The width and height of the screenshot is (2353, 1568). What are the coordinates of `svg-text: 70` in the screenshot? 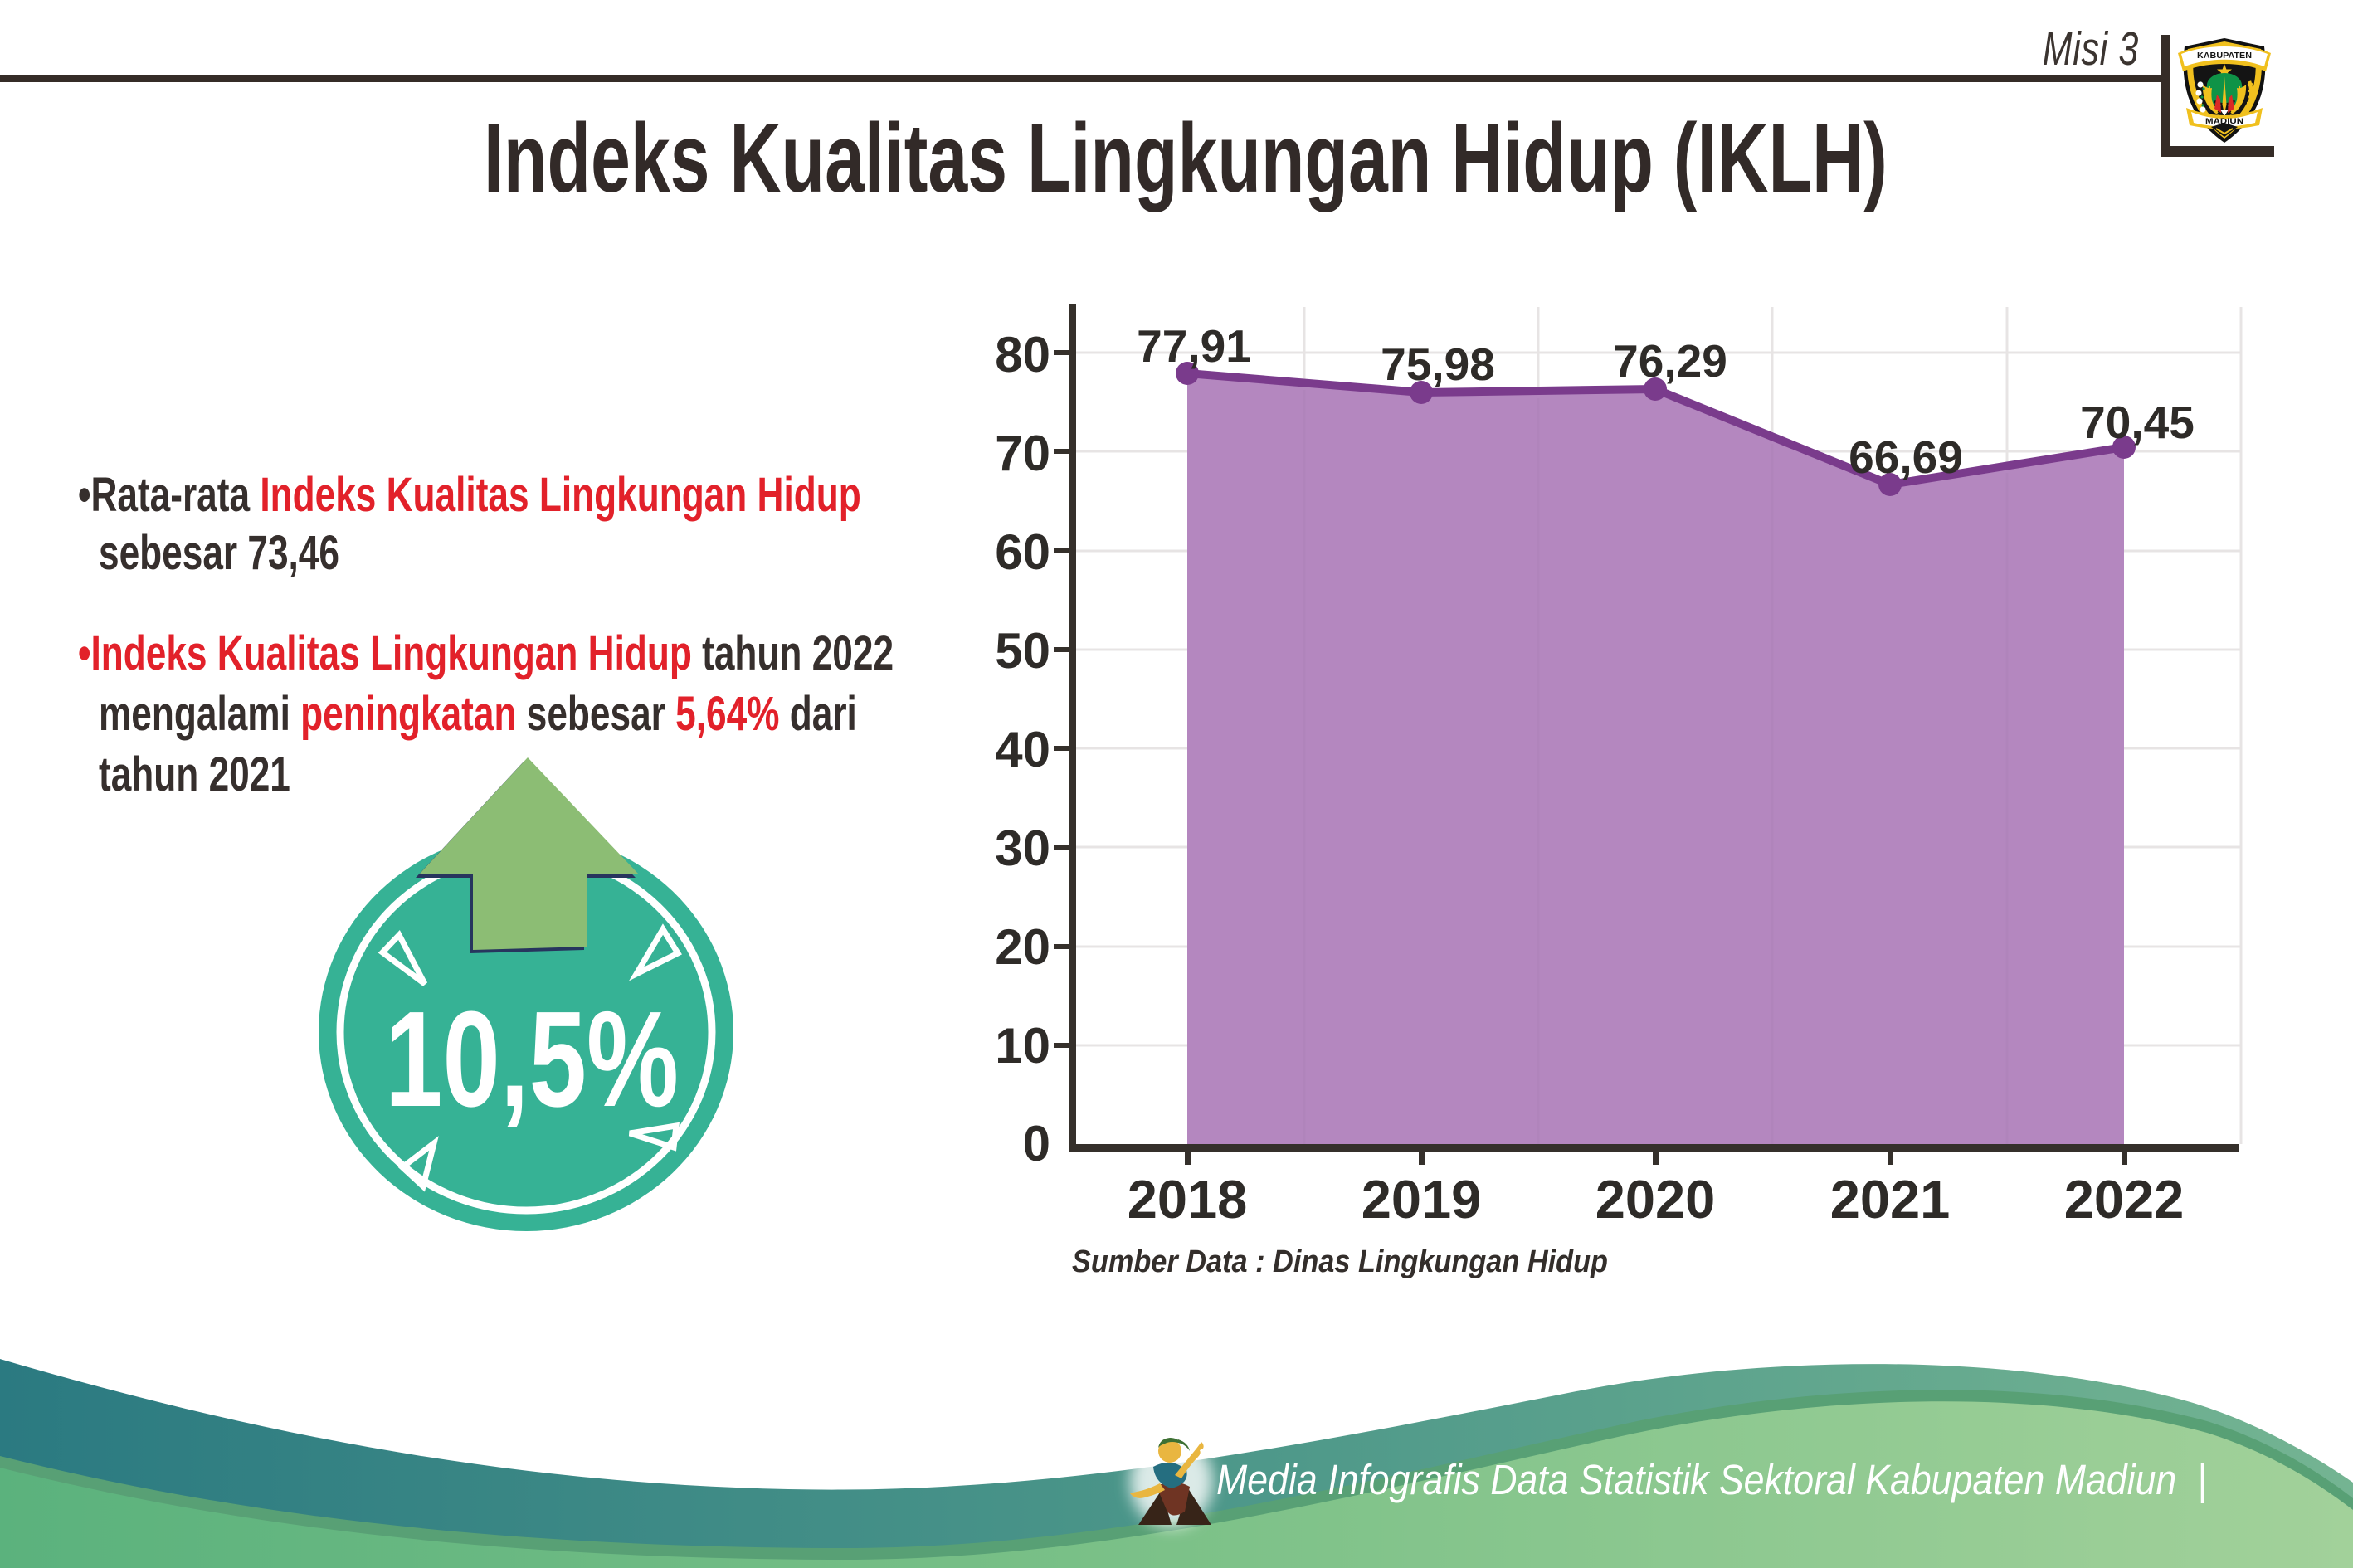 It's located at (1022, 453).